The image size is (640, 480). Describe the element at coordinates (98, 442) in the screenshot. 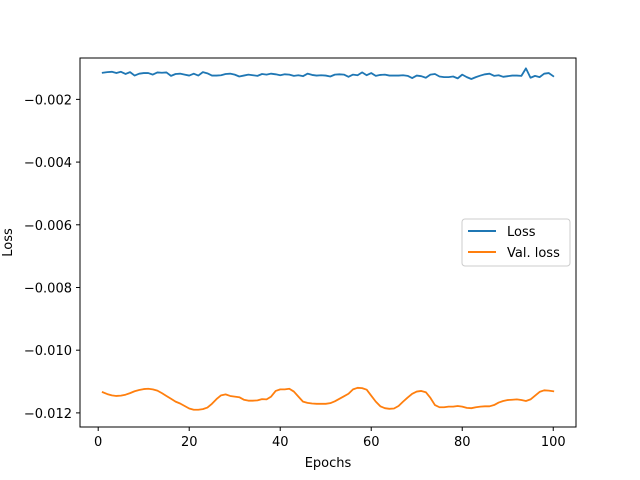

I see `x-tick-label: 0` at that location.